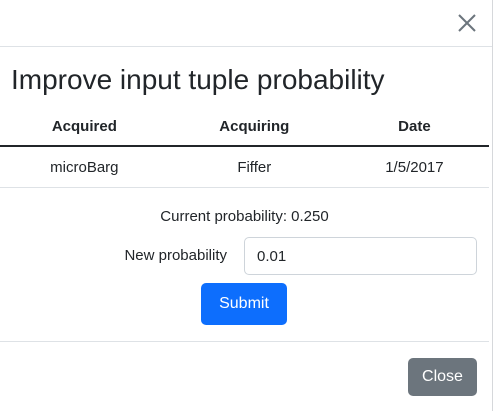  What do you see at coordinates (246, 23) in the screenshot?
I see `modal-header` at bounding box center [246, 23].